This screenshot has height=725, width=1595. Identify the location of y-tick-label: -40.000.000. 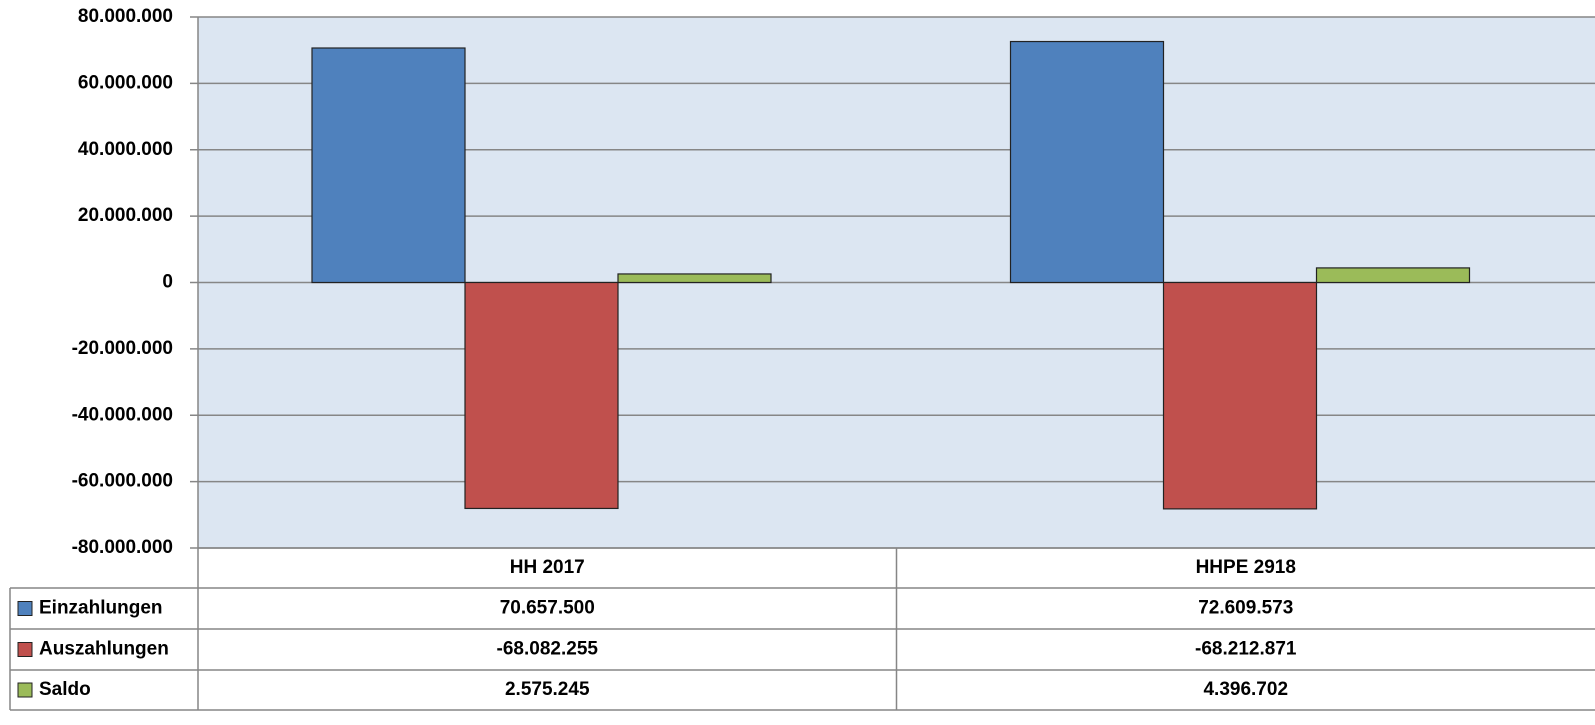
(122, 414).